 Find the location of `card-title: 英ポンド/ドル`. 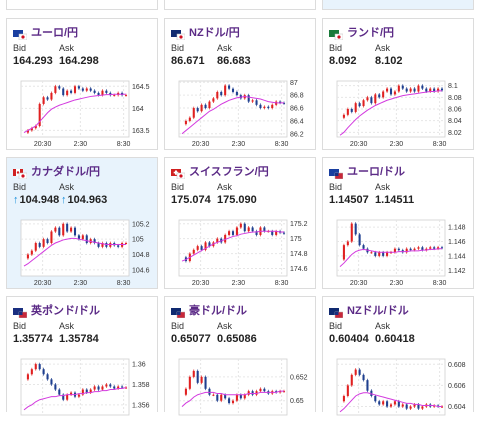

card-title: 英ポンド/ドル is located at coordinates (57, 311).